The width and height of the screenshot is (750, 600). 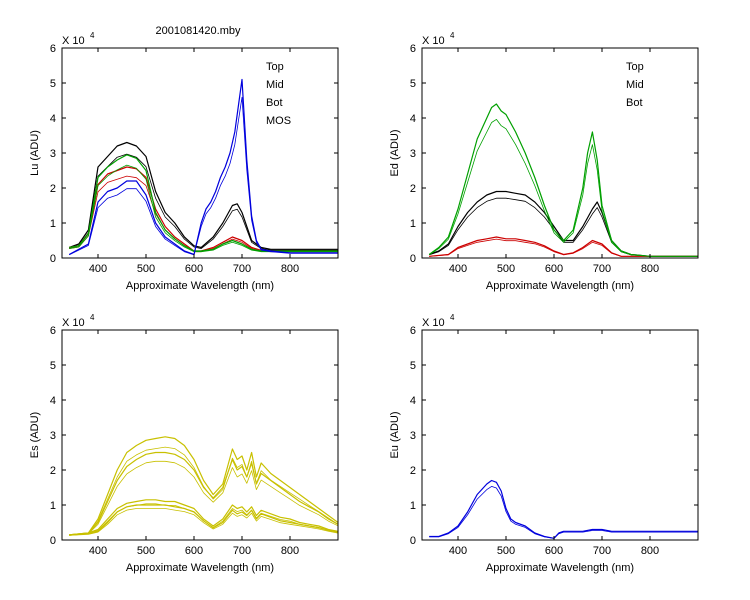 What do you see at coordinates (563, 223) in the screenshot?
I see `series-line-ed-top` at bounding box center [563, 223].